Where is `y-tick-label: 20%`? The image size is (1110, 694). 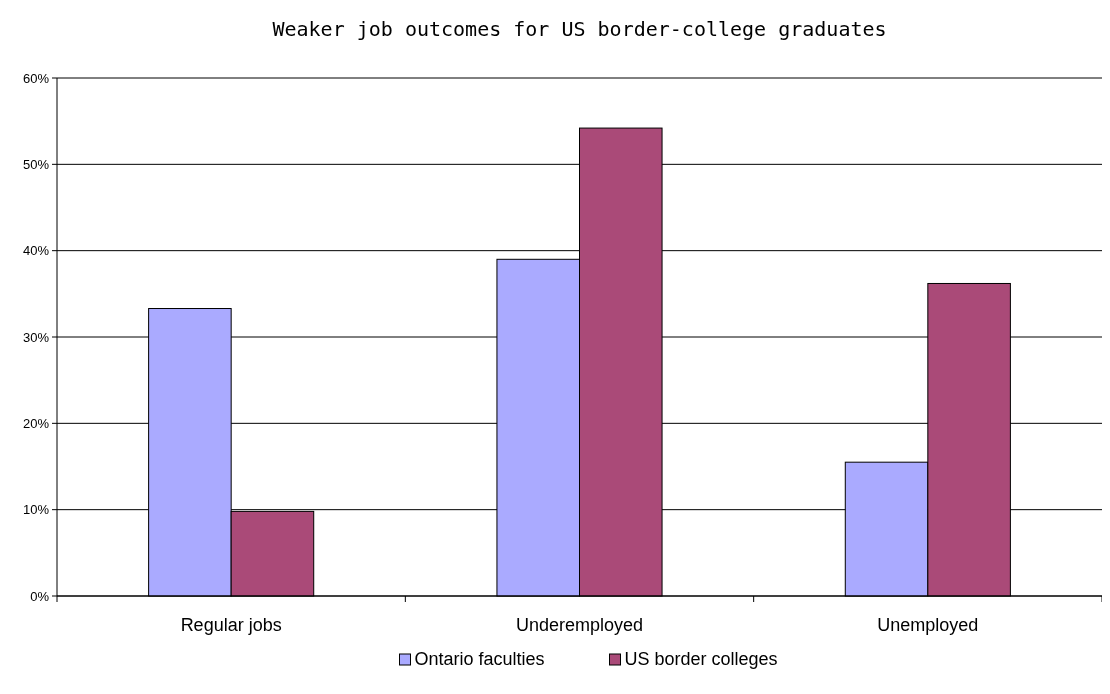
y-tick-label: 20% is located at coordinates (36, 423).